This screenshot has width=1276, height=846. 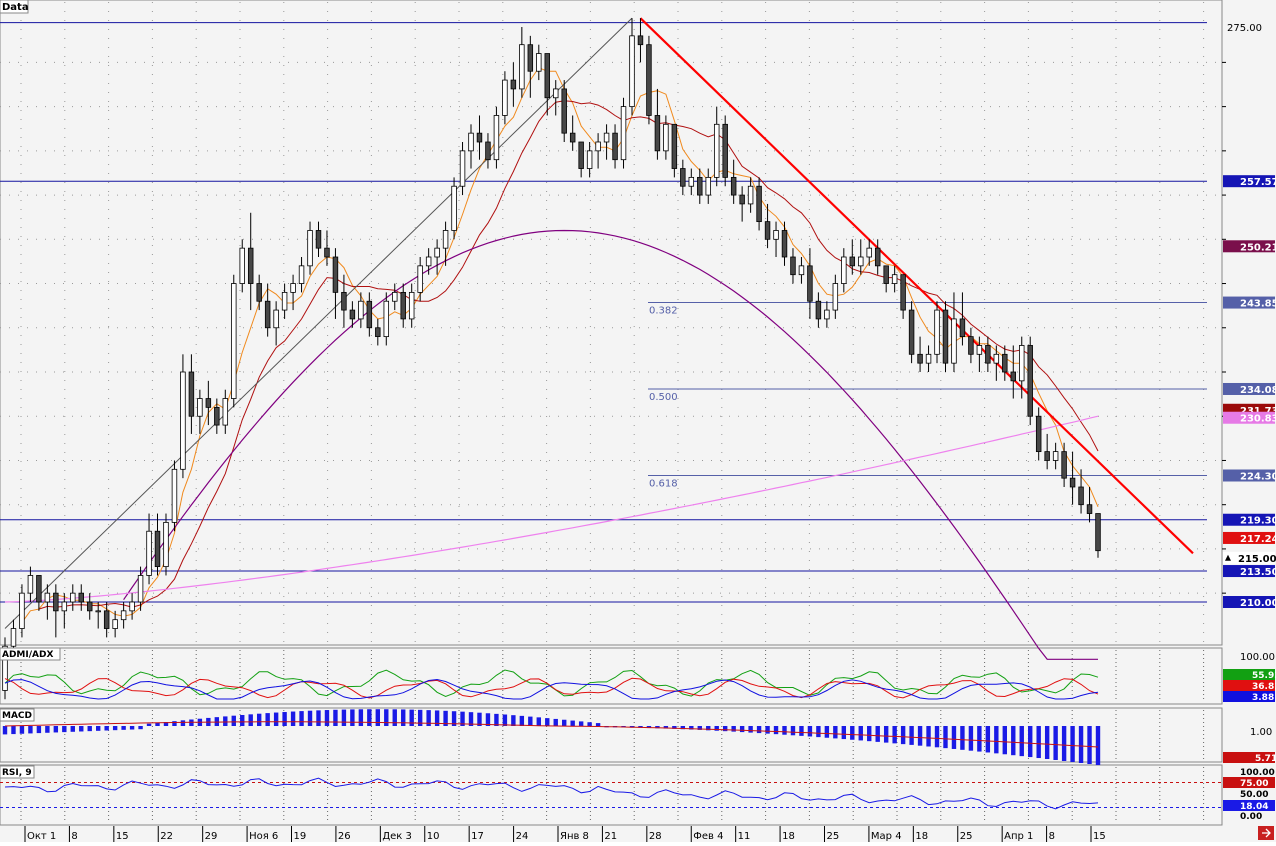 I want to click on x-axis-label: 25, so click(x=833, y=836).